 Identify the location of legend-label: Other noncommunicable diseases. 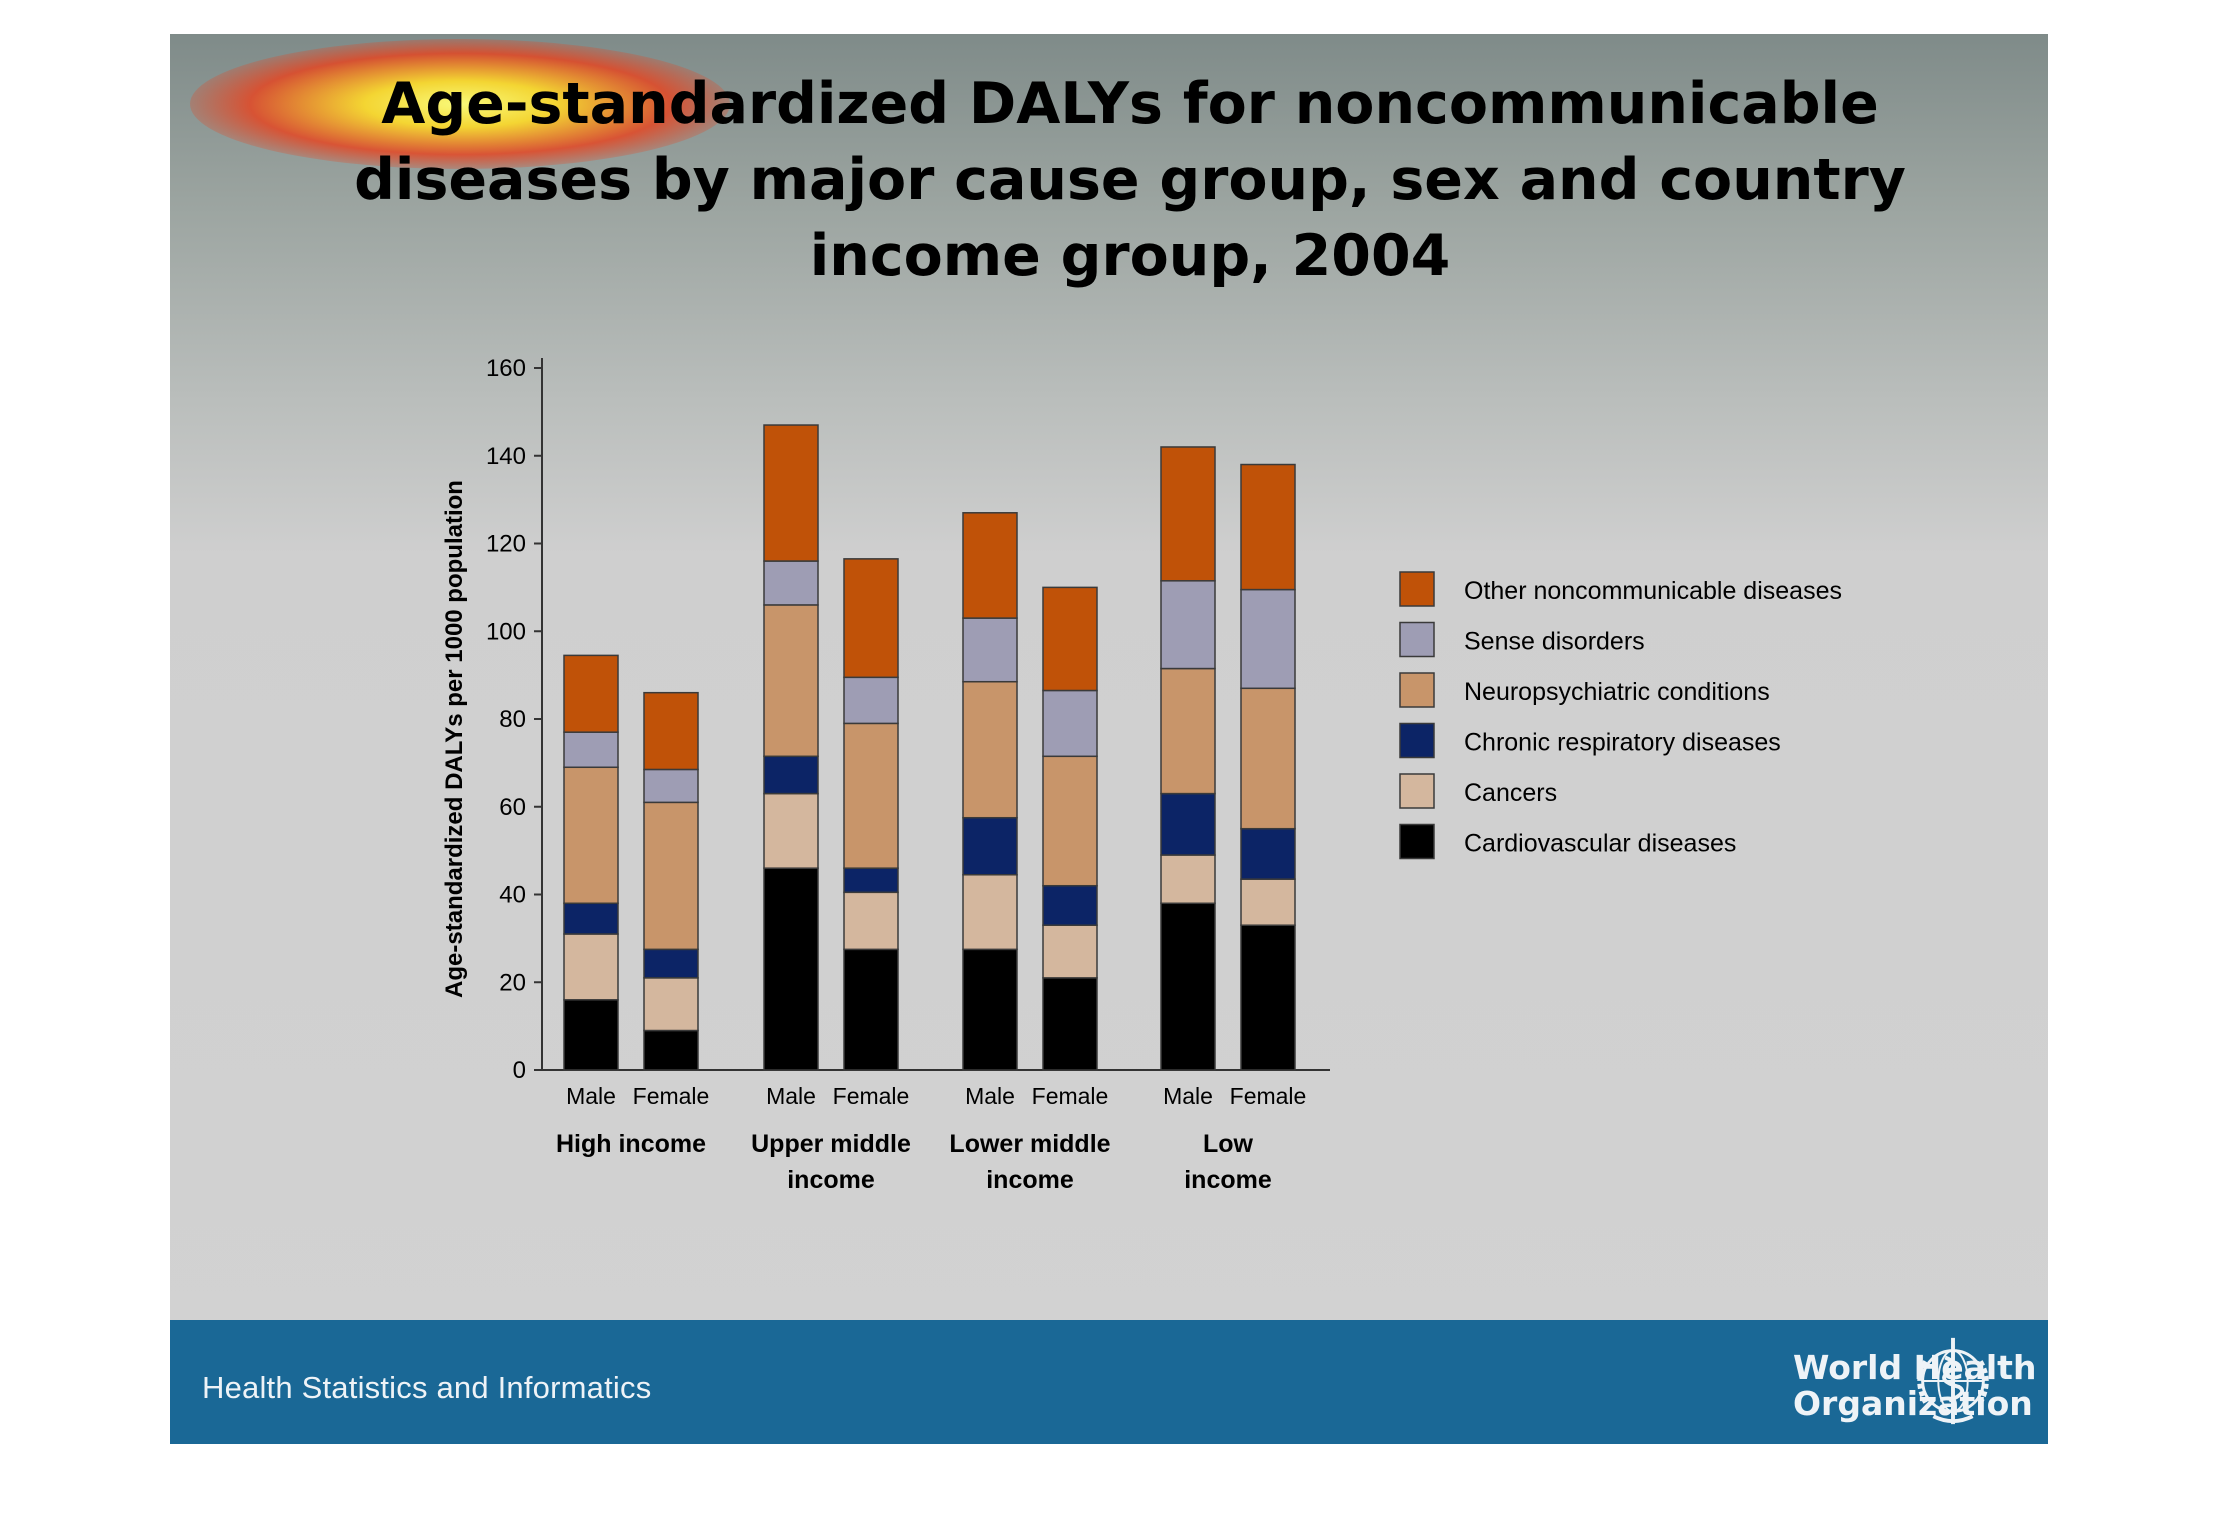
(1653, 591).